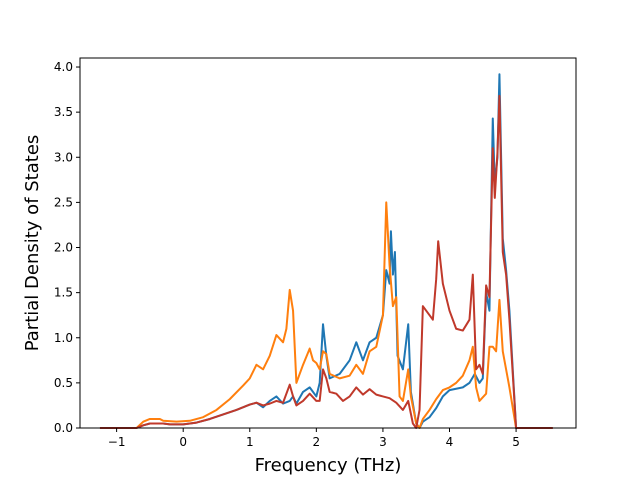 The height and width of the screenshot is (484, 640). I want to click on y-tick-label: 3.5, so click(63, 112).